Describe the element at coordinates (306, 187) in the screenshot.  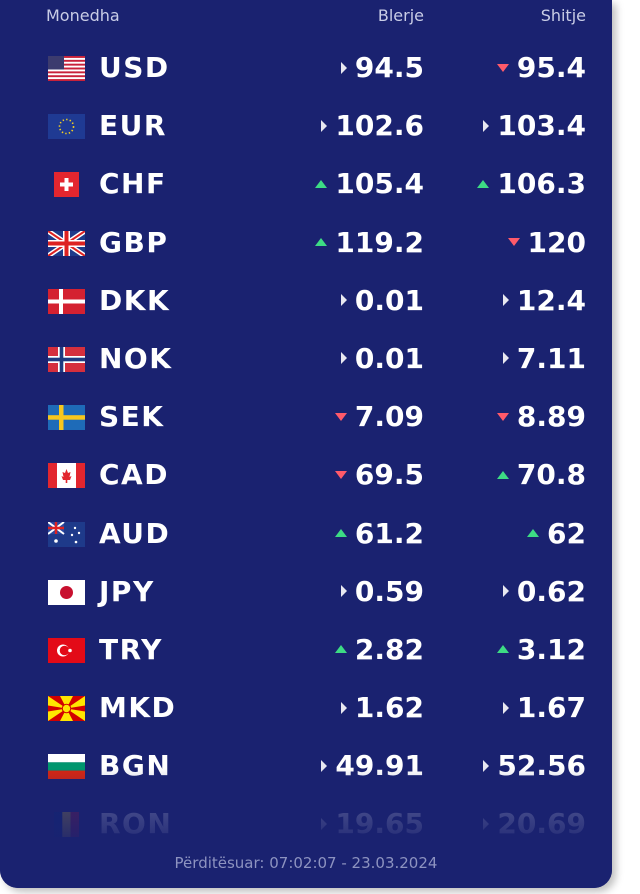
I see `rate-row-chf: CHF 105.4 106.3` at that location.